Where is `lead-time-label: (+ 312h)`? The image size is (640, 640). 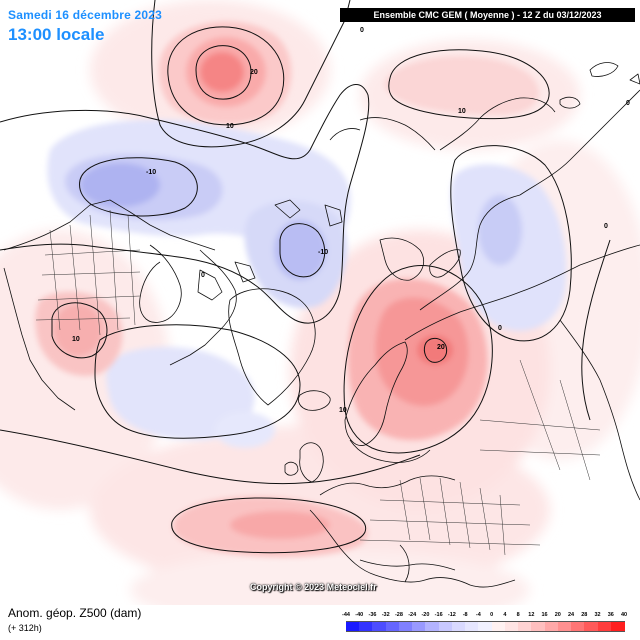
lead-time-label: (+ 312h) is located at coordinates (25, 628).